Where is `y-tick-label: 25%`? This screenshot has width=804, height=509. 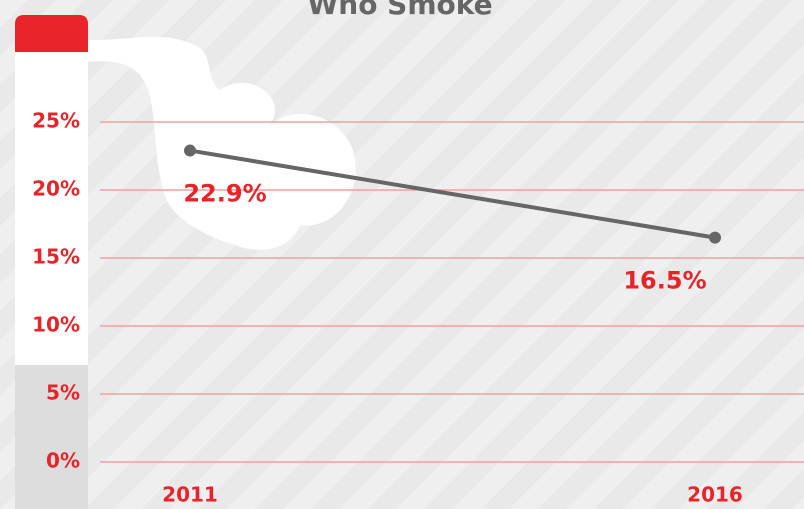 y-tick-label: 25% is located at coordinates (56, 121).